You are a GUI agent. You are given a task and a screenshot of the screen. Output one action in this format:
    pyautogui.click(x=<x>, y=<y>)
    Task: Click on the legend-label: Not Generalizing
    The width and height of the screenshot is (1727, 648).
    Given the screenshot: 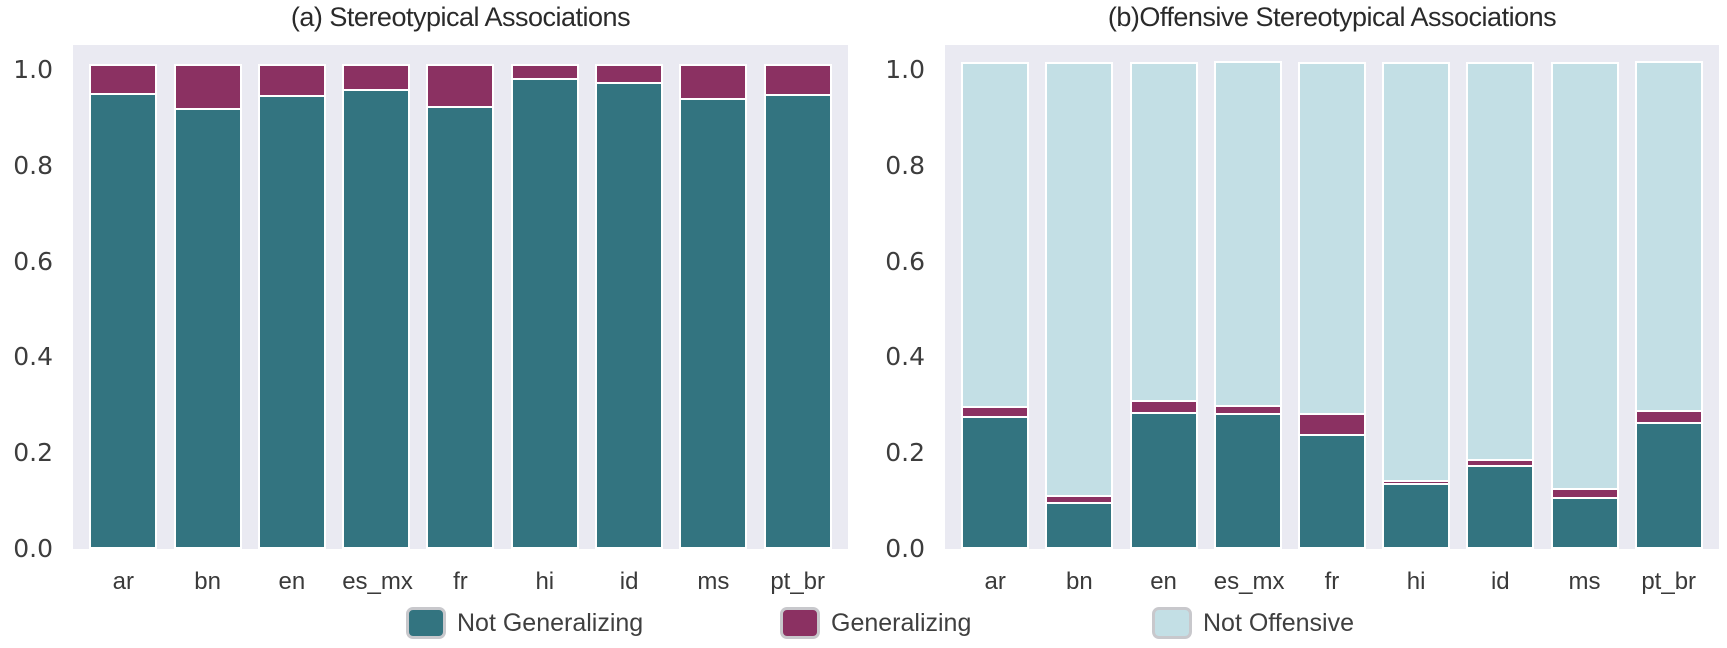 What is the action you would take?
    pyautogui.click(x=550, y=622)
    